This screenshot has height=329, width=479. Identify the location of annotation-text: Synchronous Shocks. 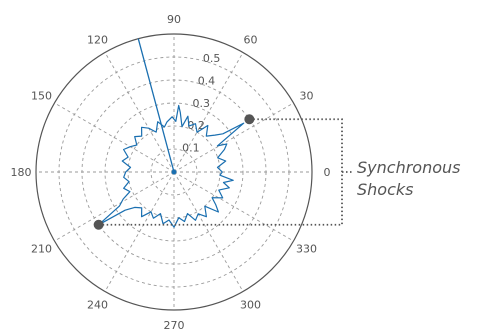
(408, 179).